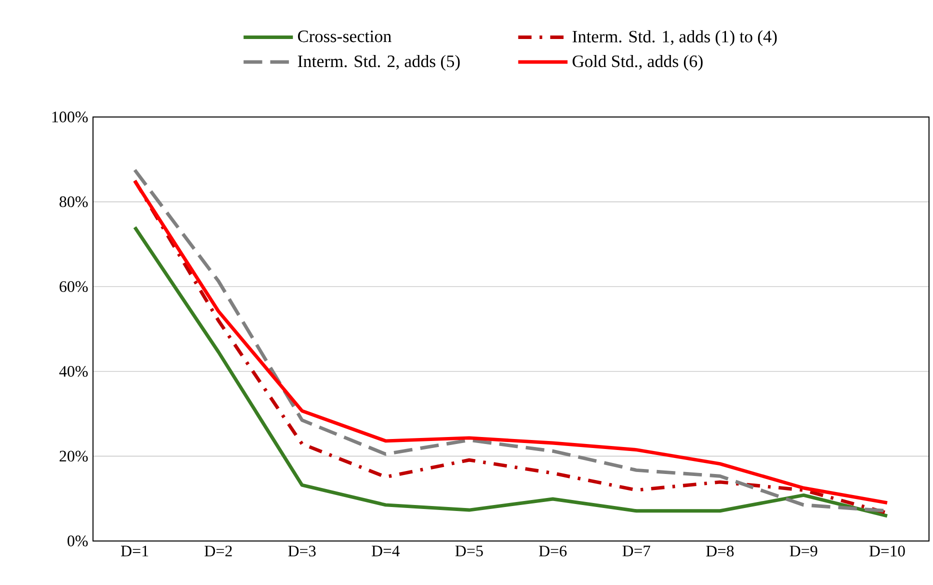  I want to click on x-tick-label: D=9, so click(804, 551).